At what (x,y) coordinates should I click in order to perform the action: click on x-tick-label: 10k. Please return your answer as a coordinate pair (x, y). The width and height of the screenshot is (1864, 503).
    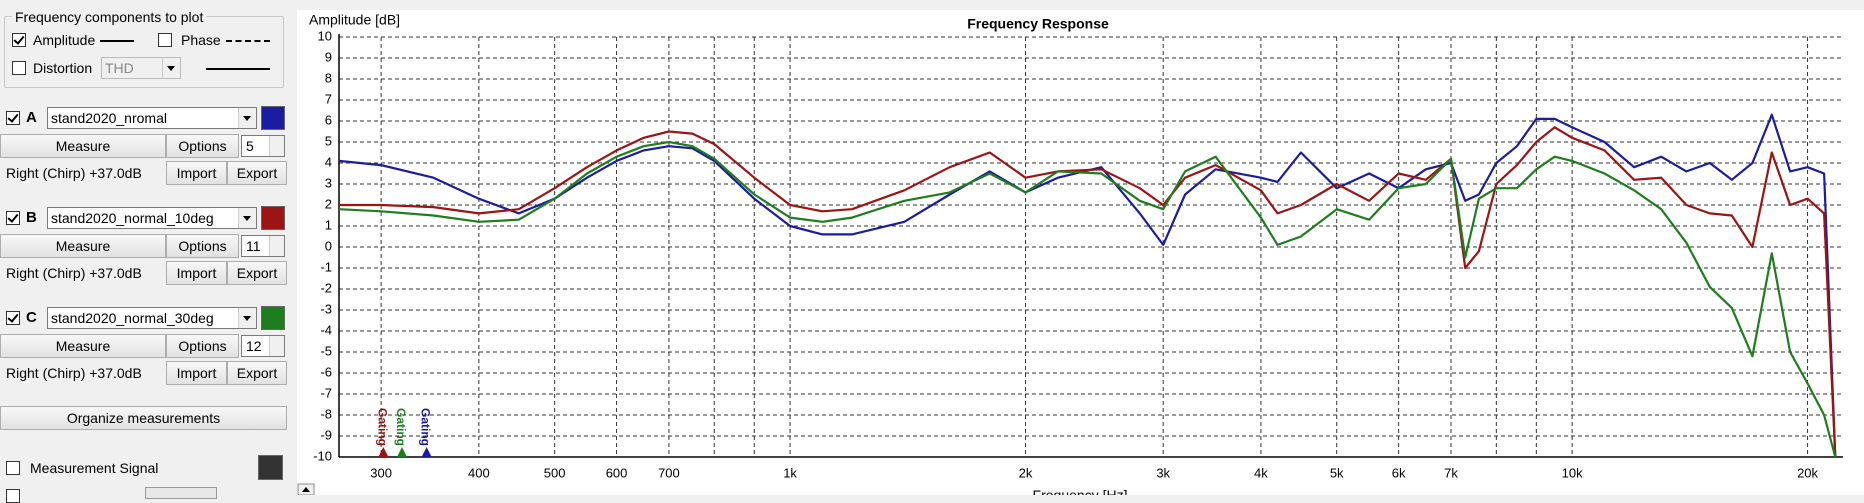
    Looking at the image, I should click on (1572, 472).